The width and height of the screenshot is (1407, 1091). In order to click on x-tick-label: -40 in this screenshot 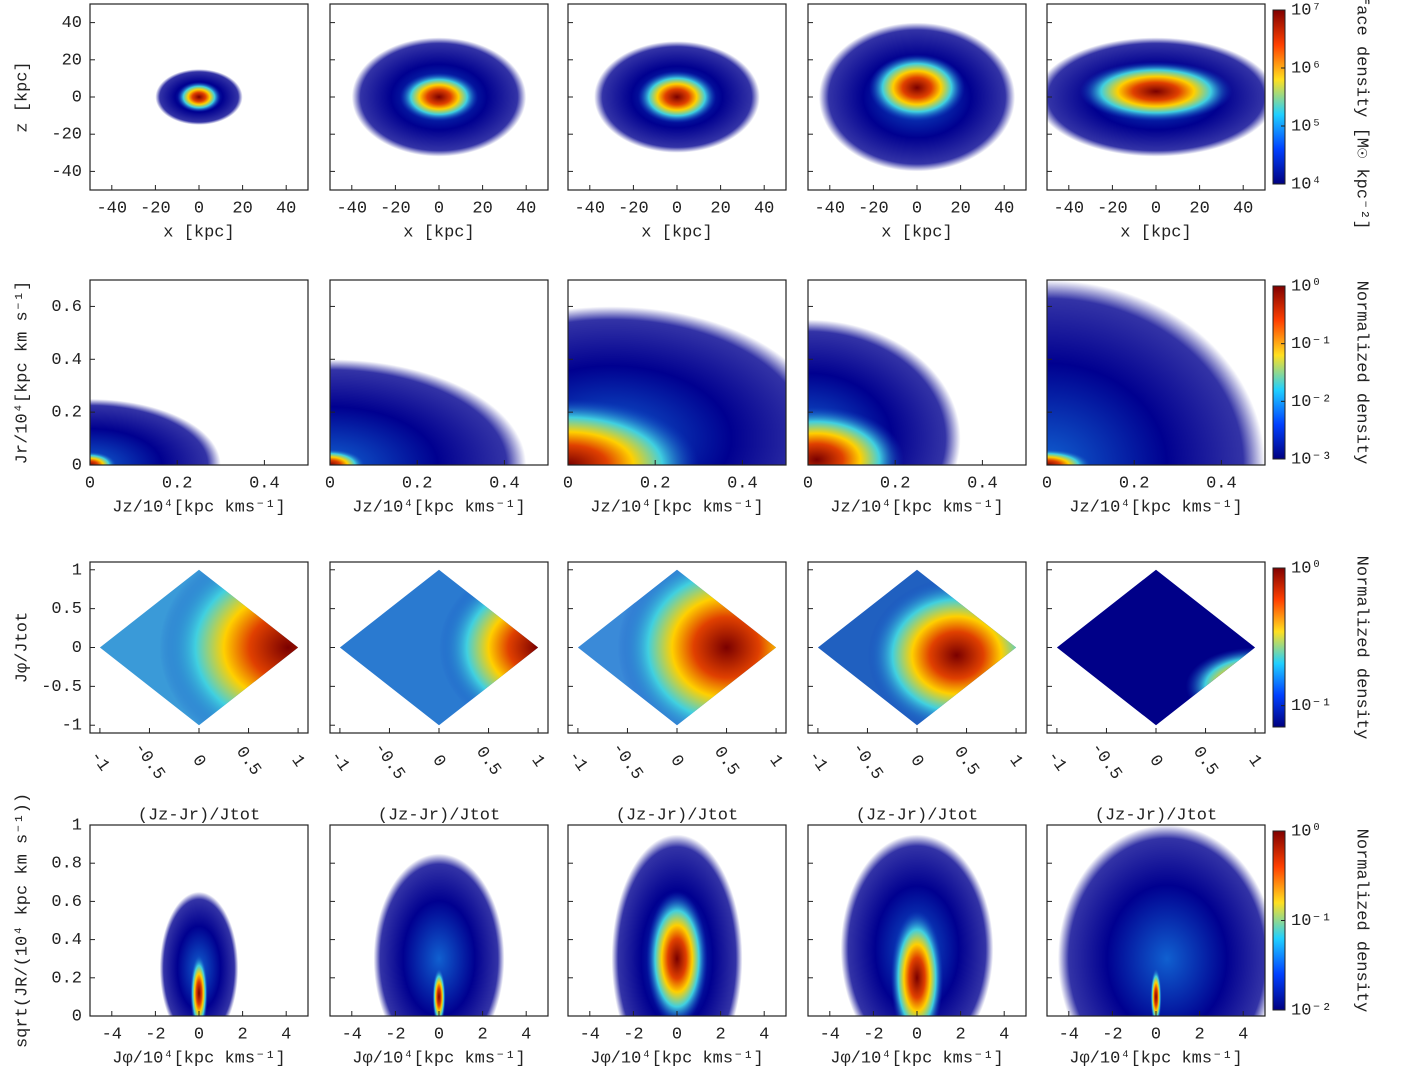, I will do `click(589, 208)`.